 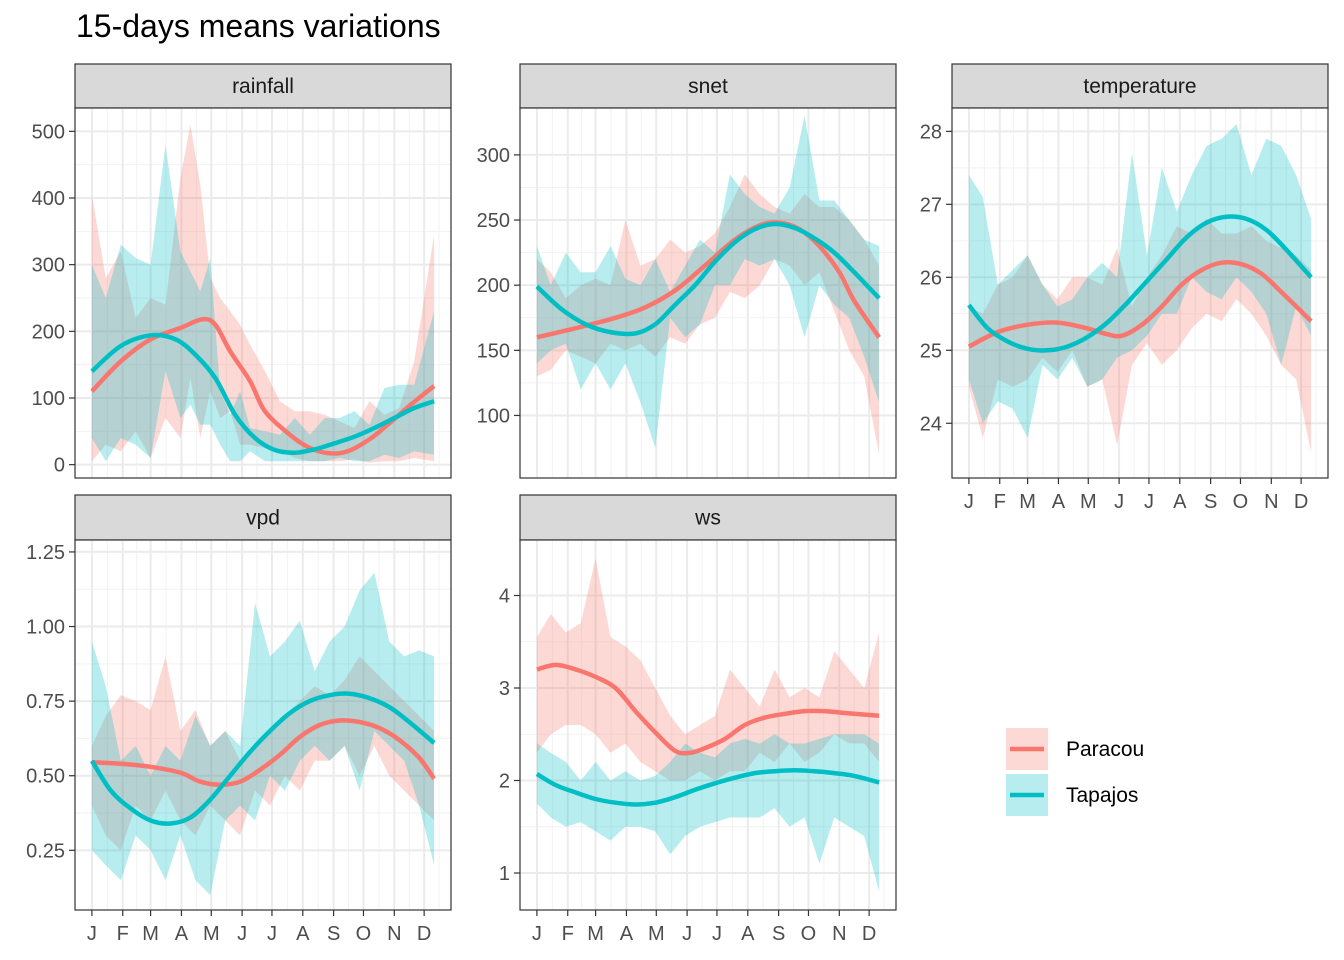 What do you see at coordinates (504, 689) in the screenshot?
I see `y-tick-label: 3` at bounding box center [504, 689].